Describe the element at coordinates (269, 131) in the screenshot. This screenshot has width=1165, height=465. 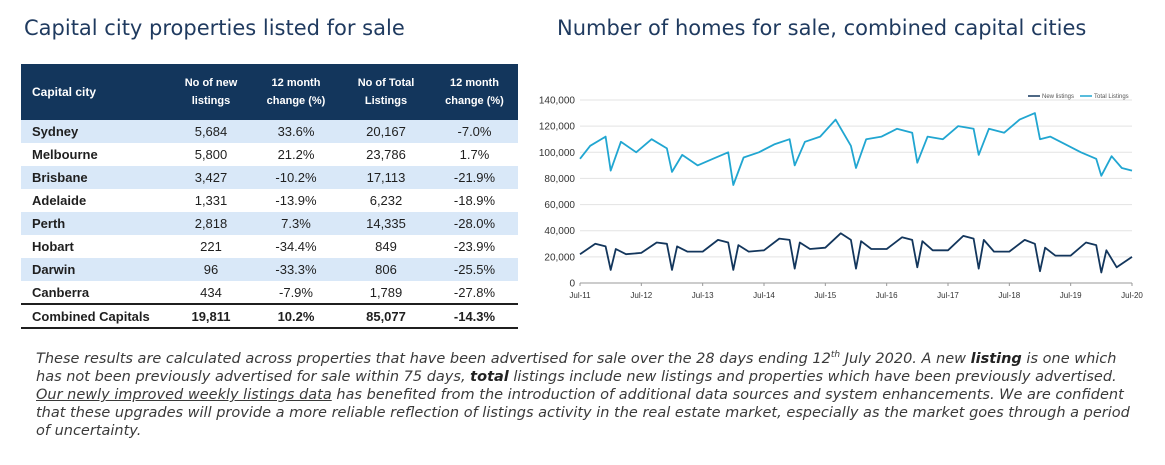
I see `table-row: Sydney 5,684 33.6% 20,167 -7.0%` at that location.